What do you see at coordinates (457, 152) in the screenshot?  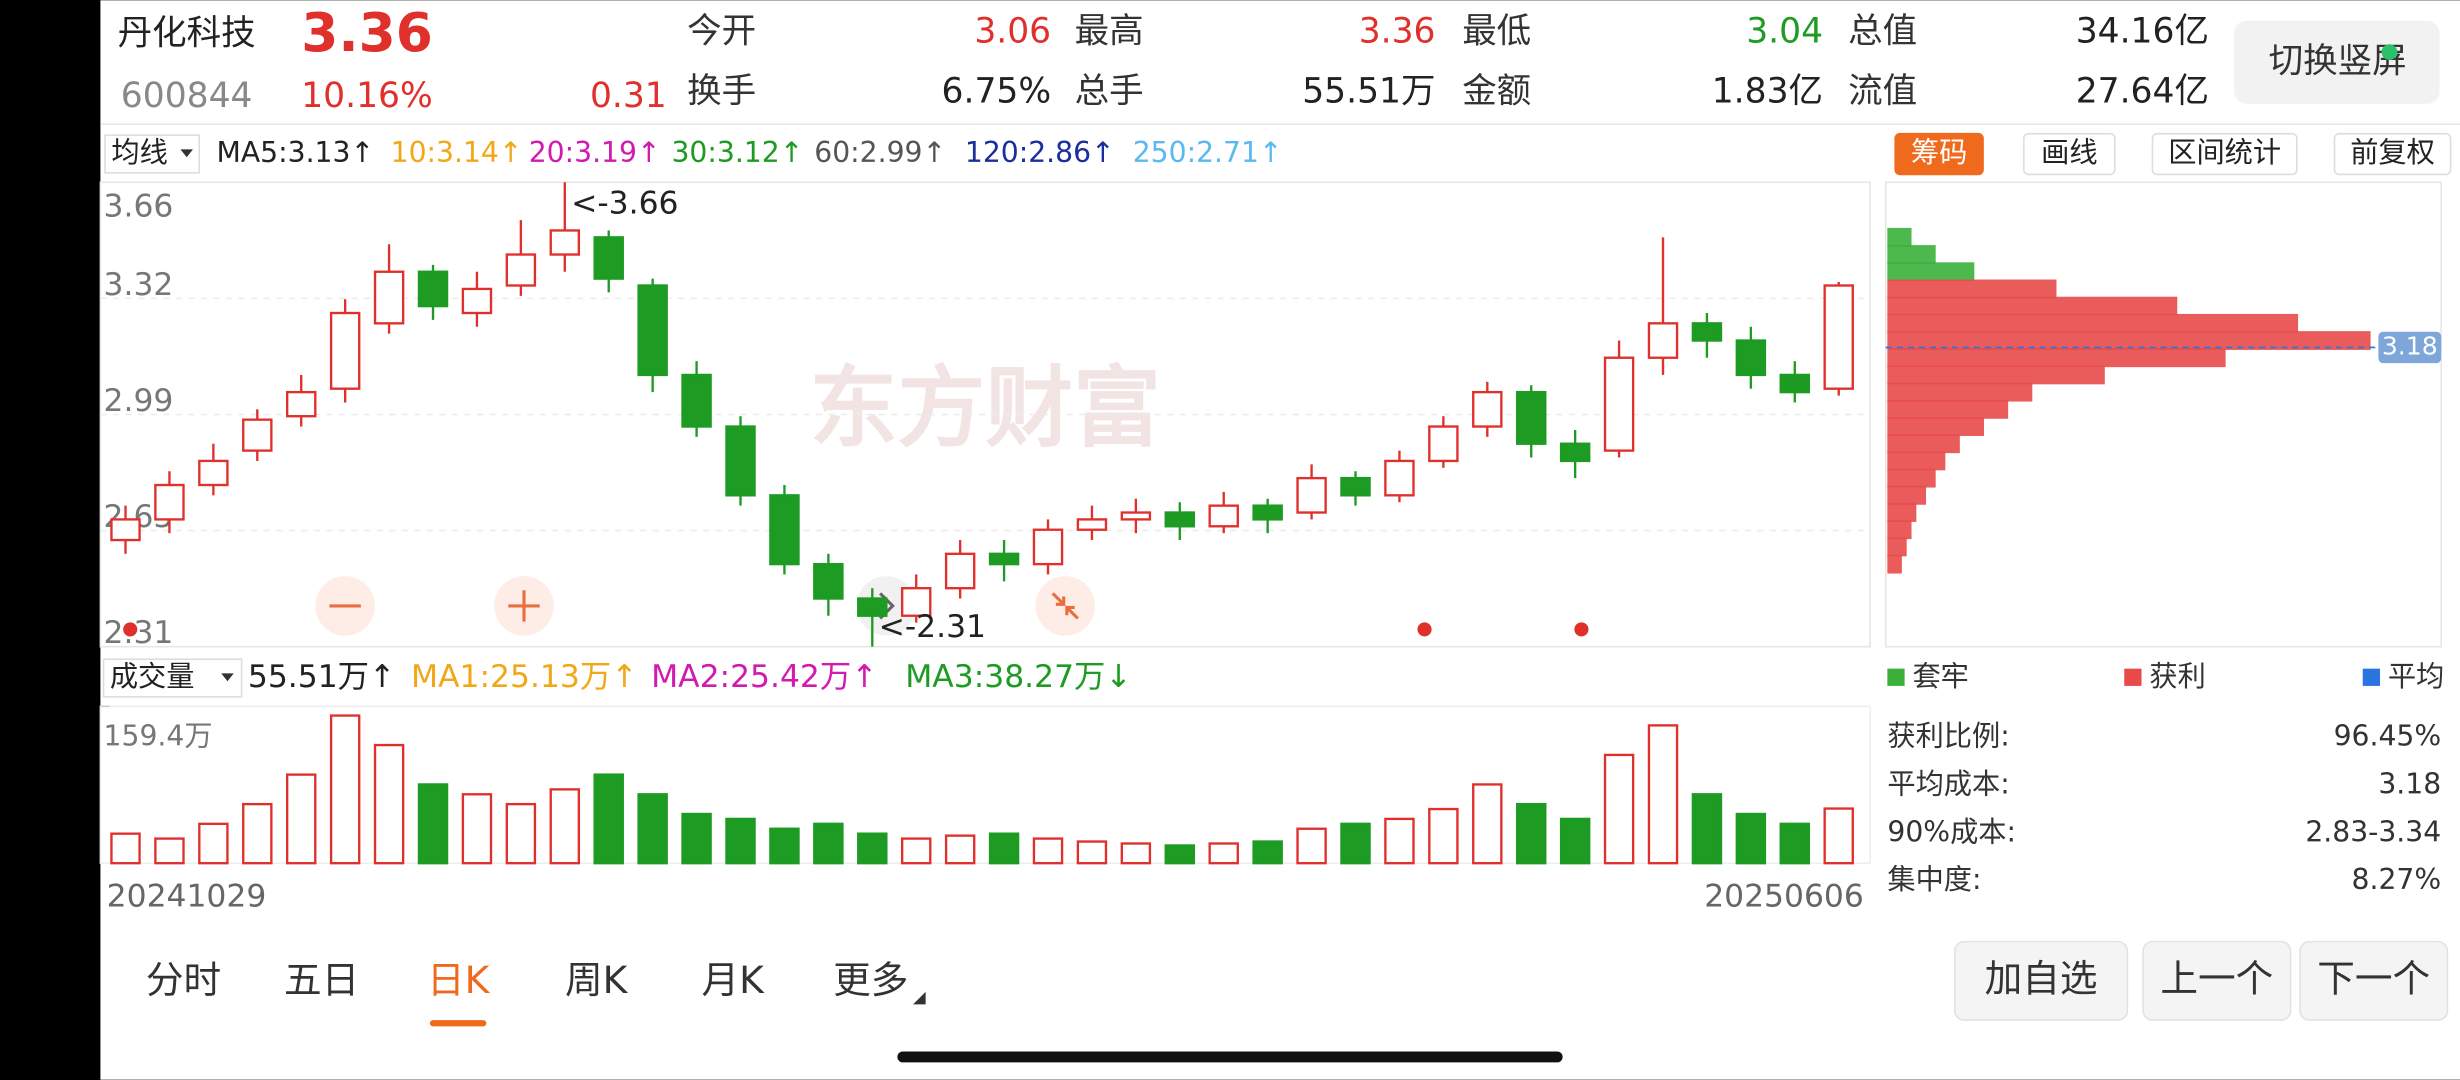 I see `ma-indicator: 10:3.14↑` at bounding box center [457, 152].